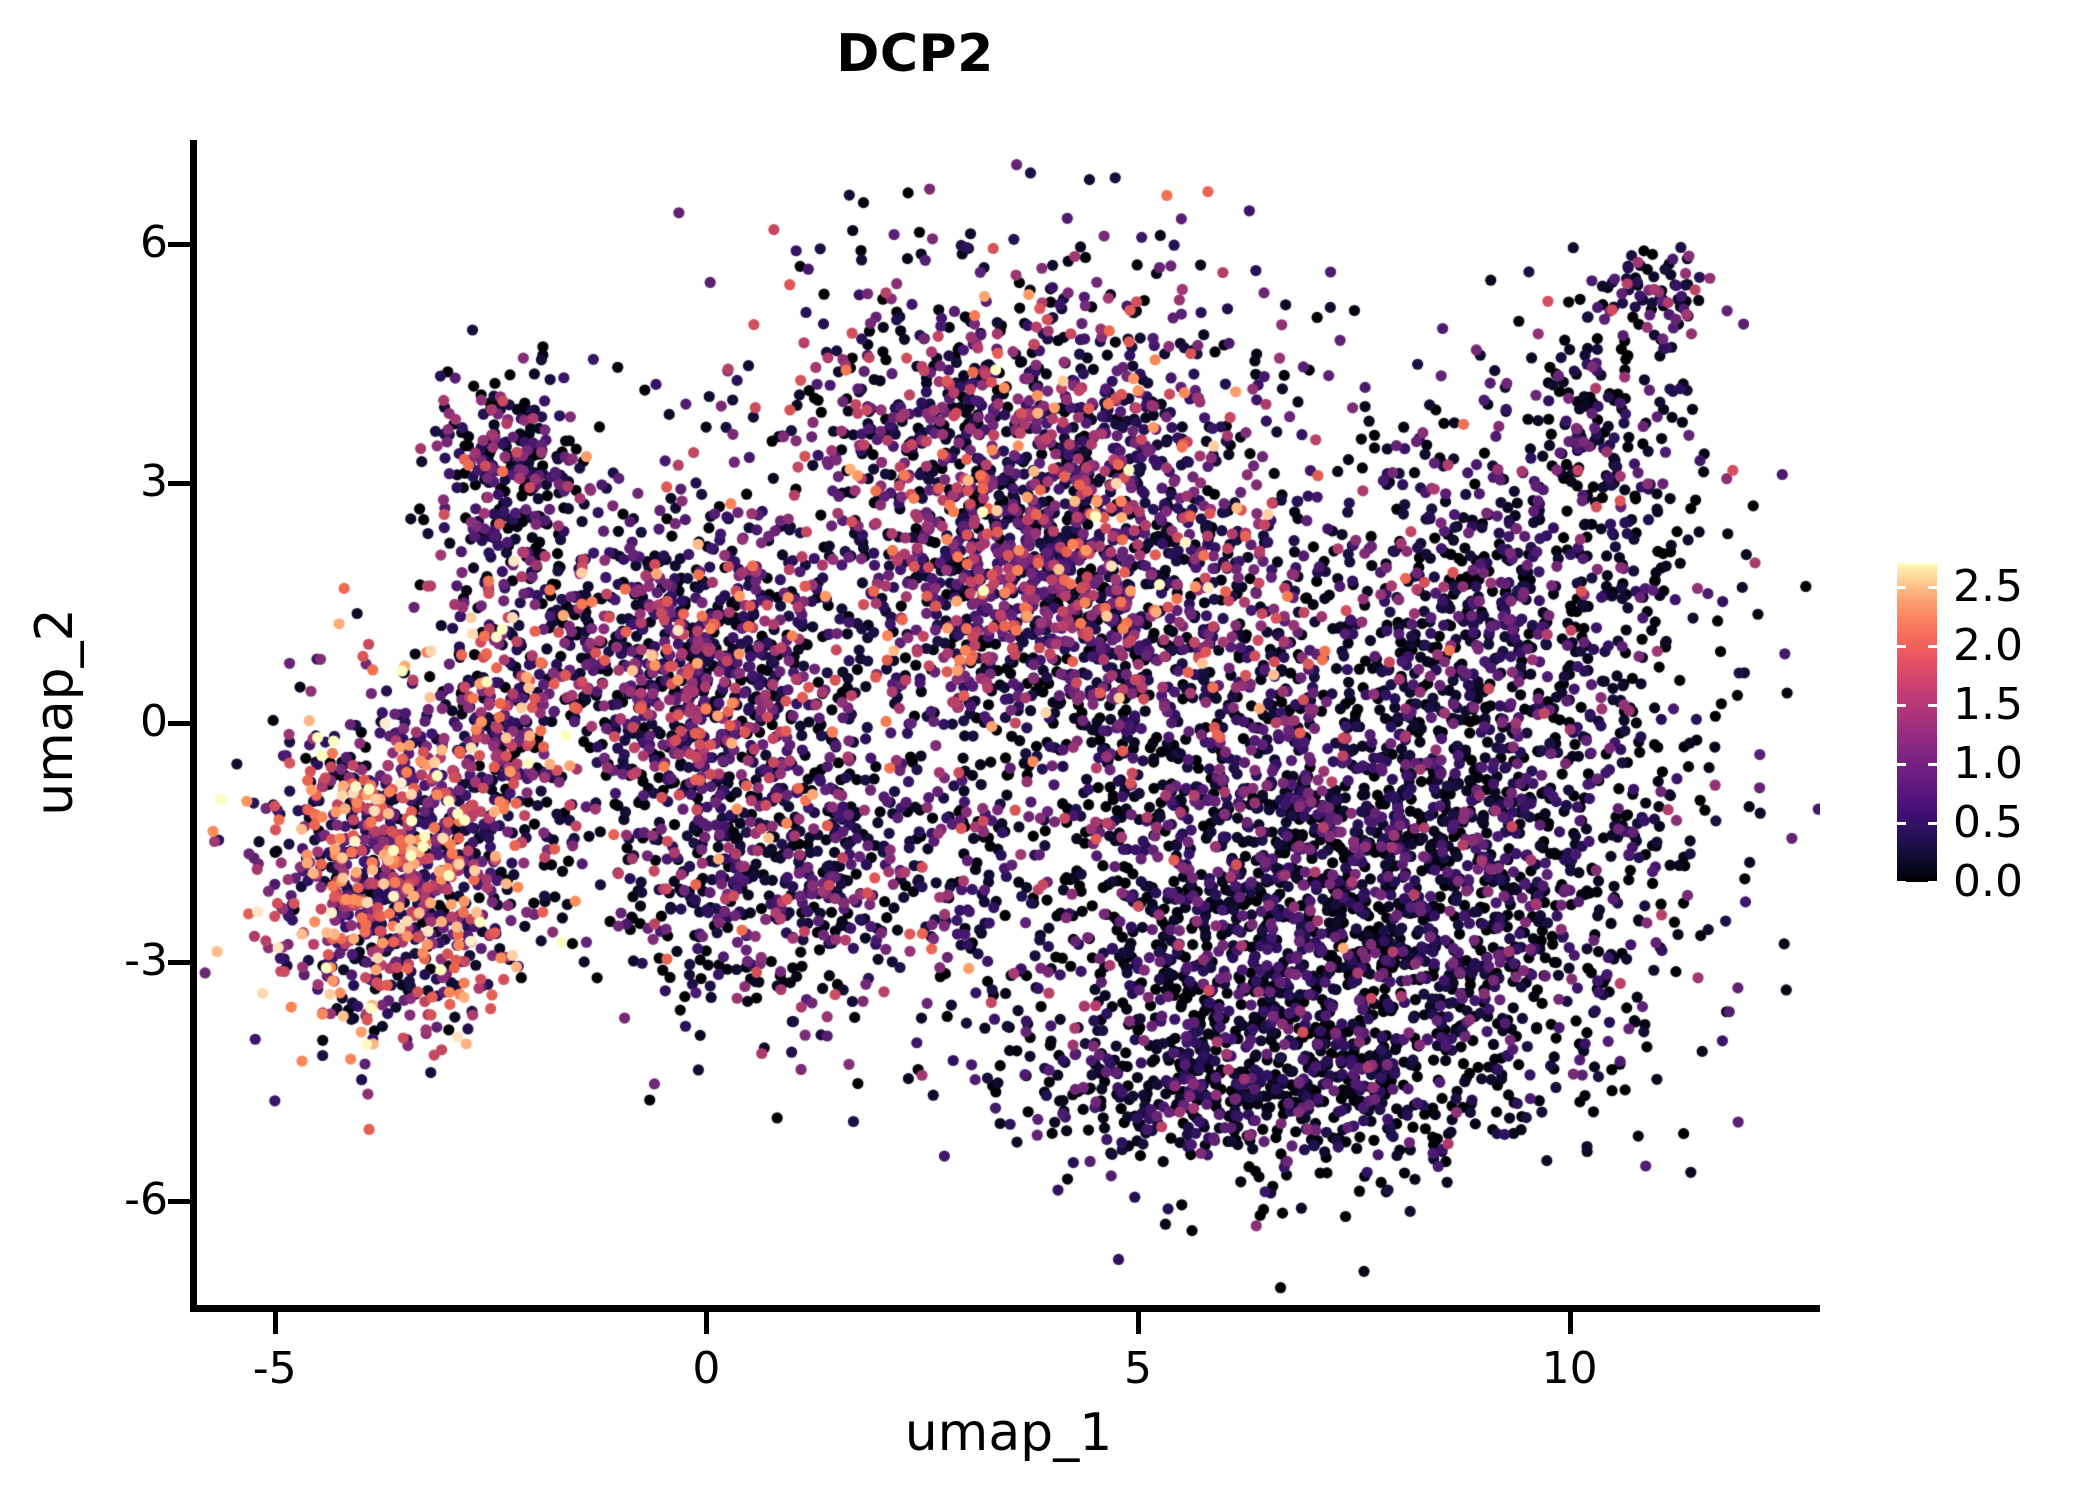 The image size is (2100, 1500). I want to click on y-axis-spine, so click(193, 726).